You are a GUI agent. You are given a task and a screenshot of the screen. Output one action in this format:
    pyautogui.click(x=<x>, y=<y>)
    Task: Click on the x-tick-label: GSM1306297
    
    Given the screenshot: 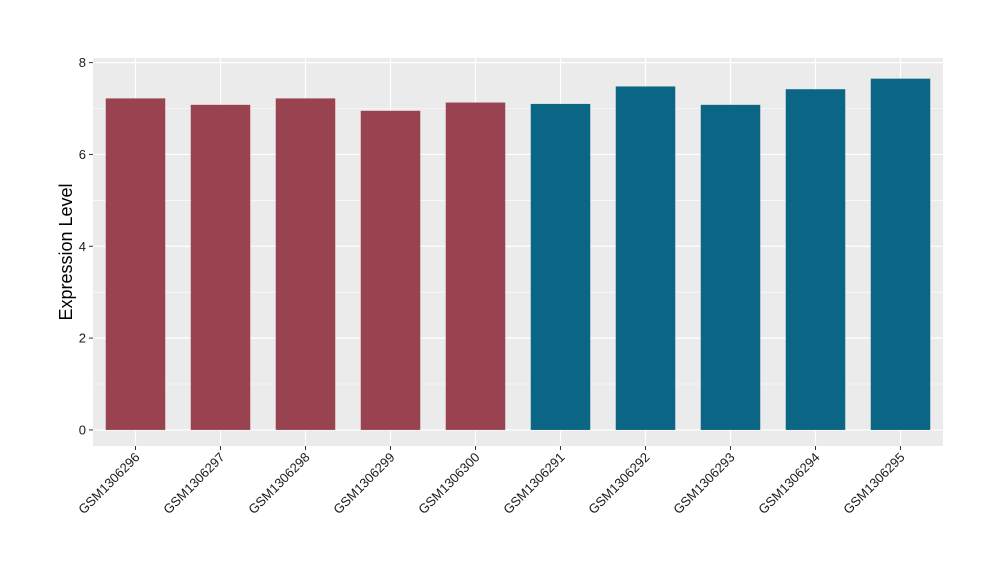 What is the action you would take?
    pyautogui.click(x=193, y=483)
    